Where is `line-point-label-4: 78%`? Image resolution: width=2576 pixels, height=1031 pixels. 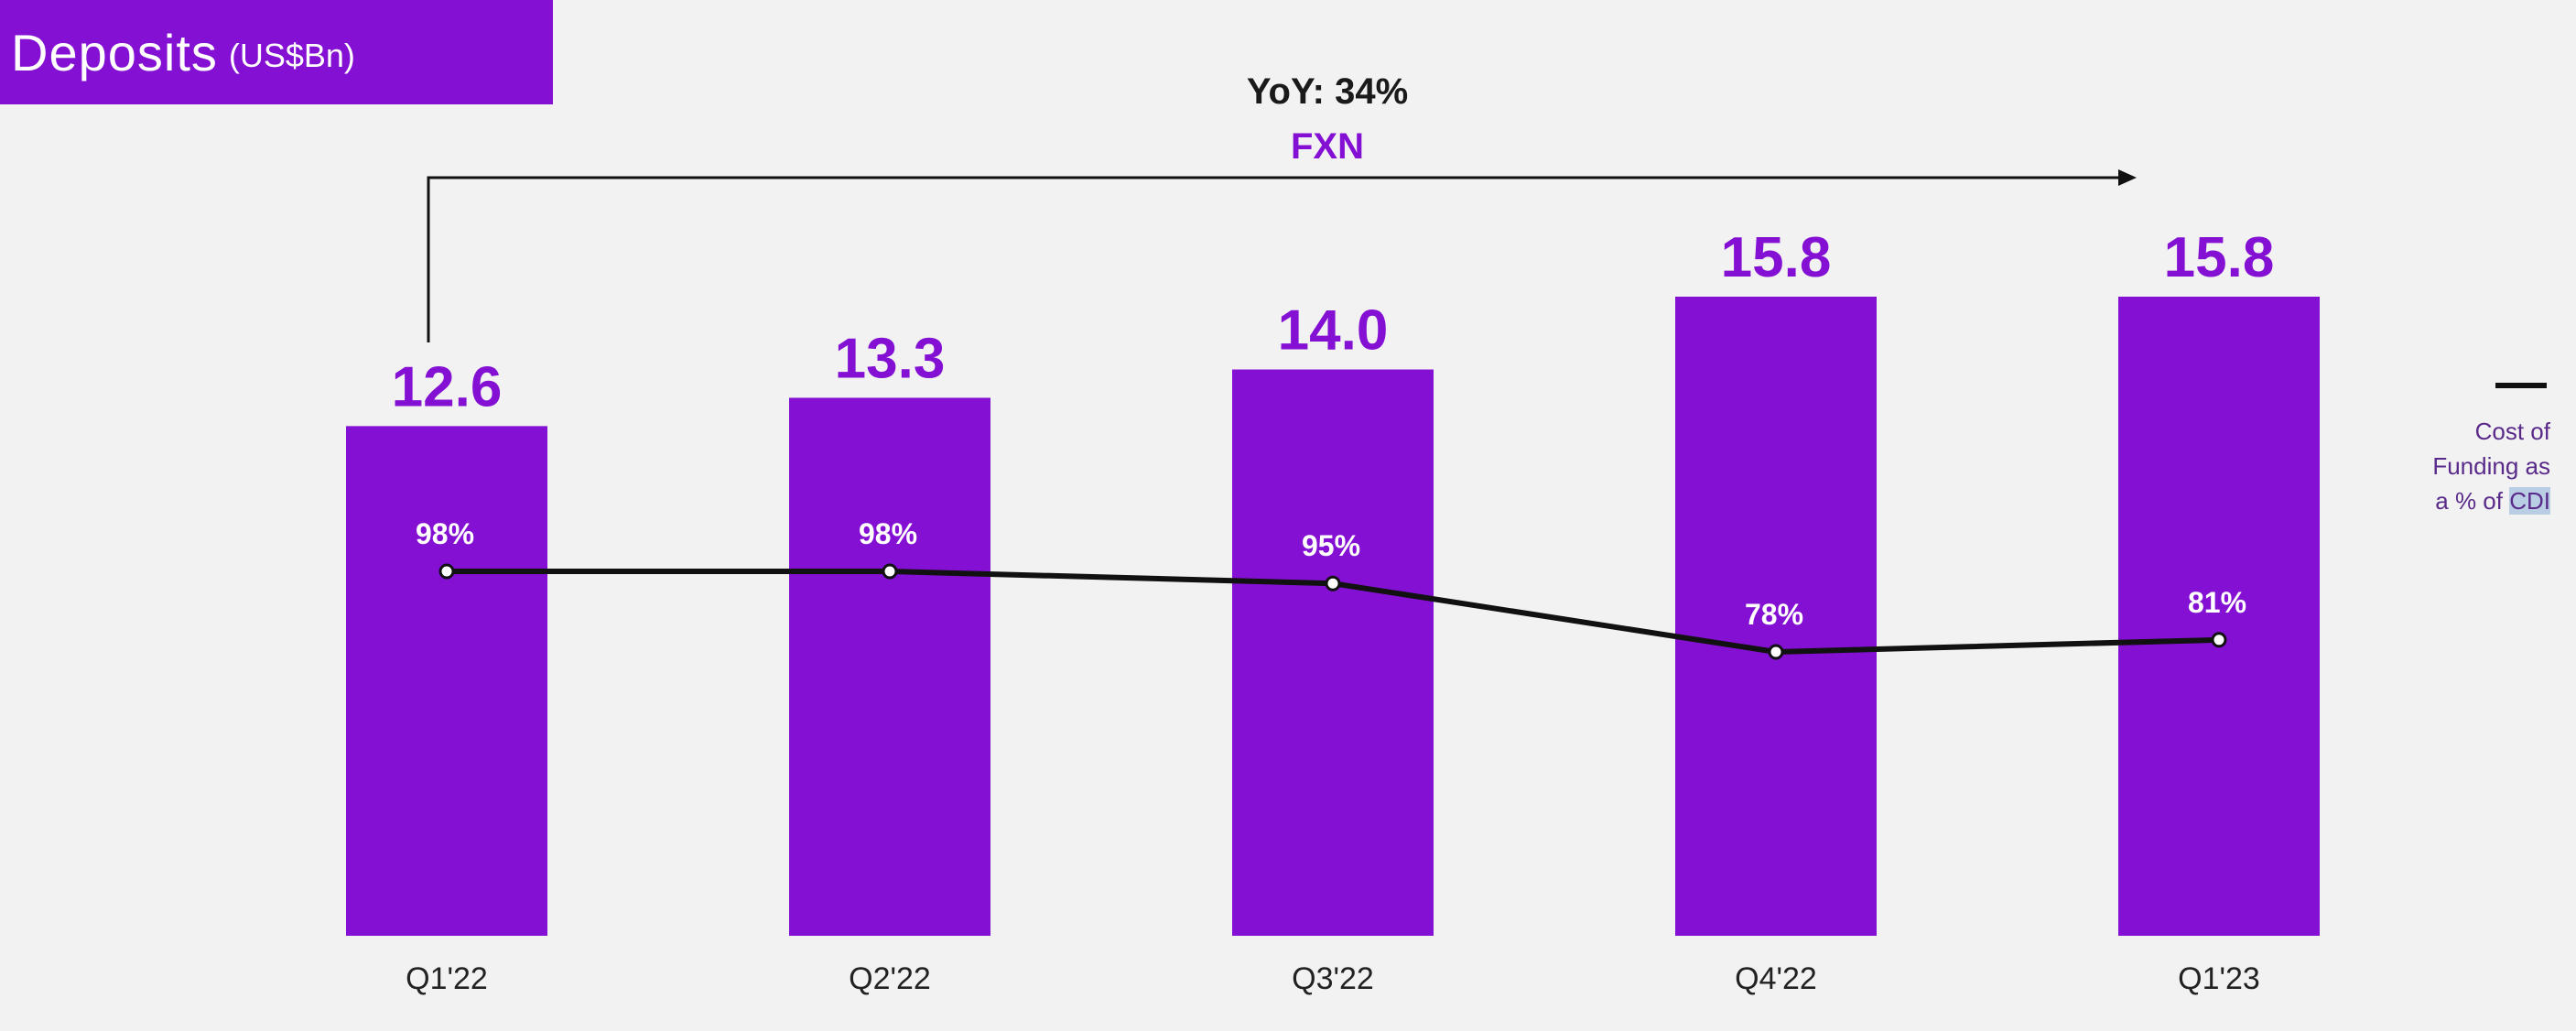 line-point-label-4: 78% is located at coordinates (1774, 614).